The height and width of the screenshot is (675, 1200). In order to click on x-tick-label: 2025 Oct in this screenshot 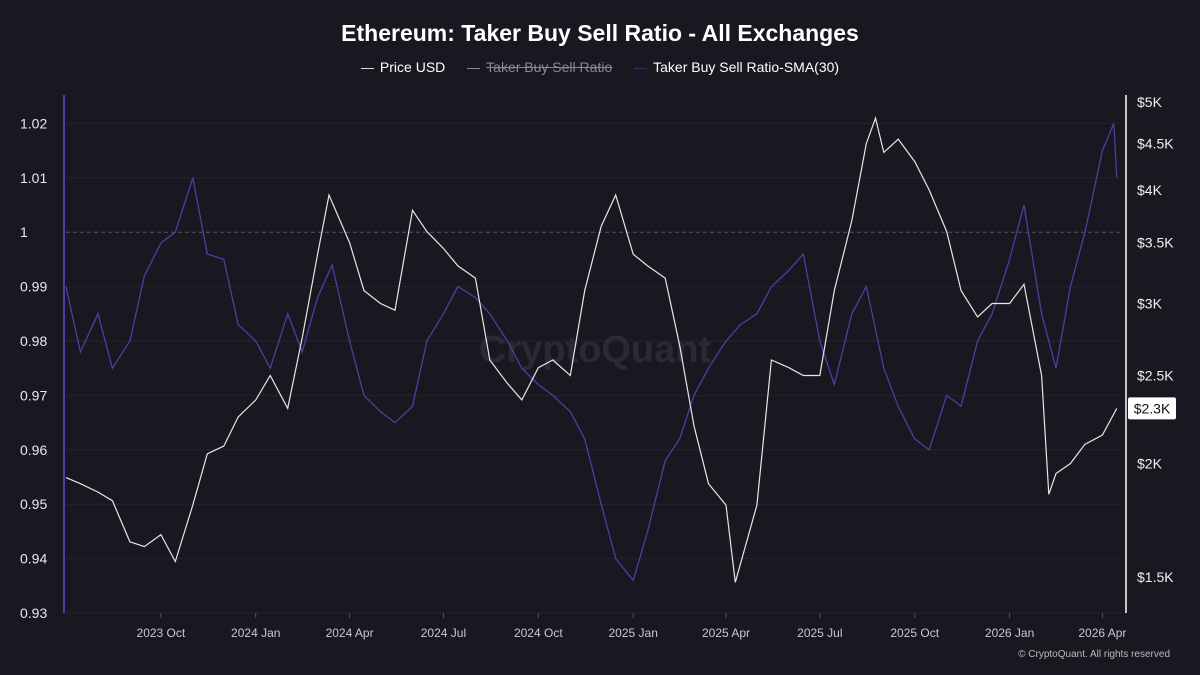, I will do `click(914, 633)`.